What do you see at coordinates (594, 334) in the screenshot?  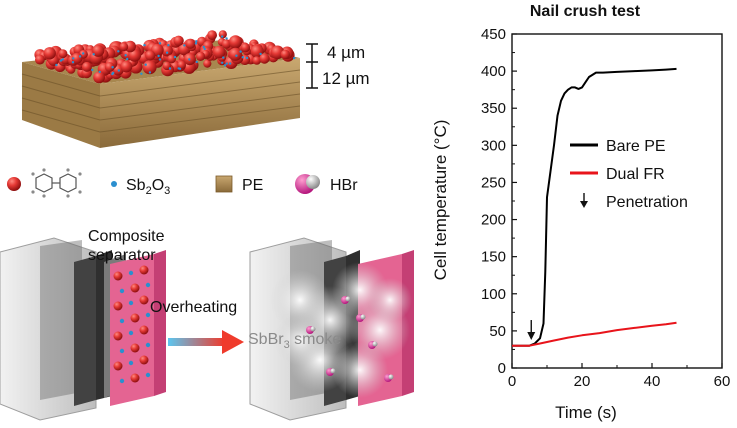 I see `series-line-dual-fr` at bounding box center [594, 334].